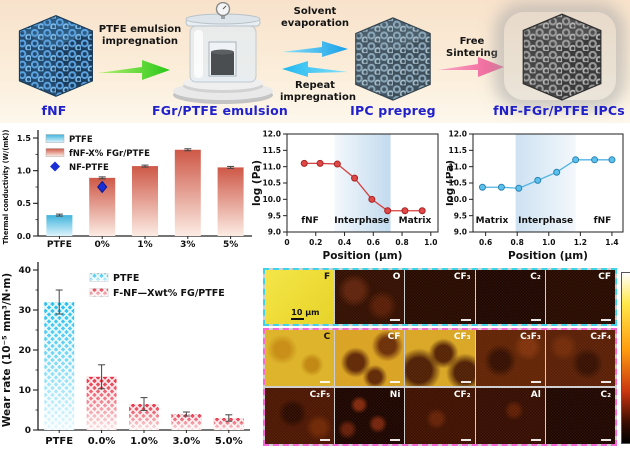 The image size is (630, 452). What do you see at coordinates (102, 245) in the screenshot?
I see `svg-text: 0%` at bounding box center [102, 245].